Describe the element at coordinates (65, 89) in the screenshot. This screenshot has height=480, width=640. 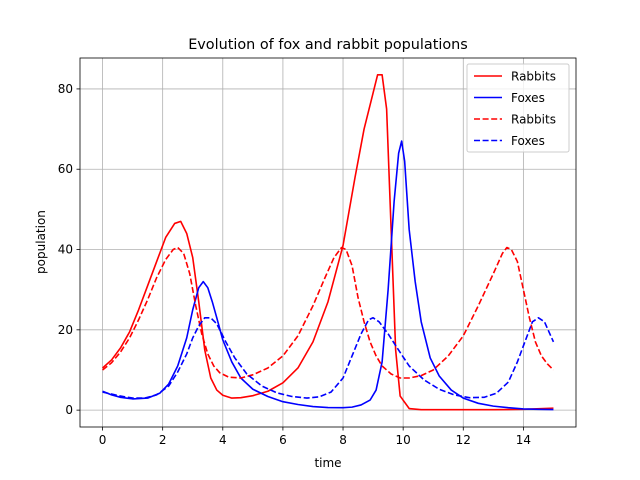
I see `y-tick-label: 80` at that location.